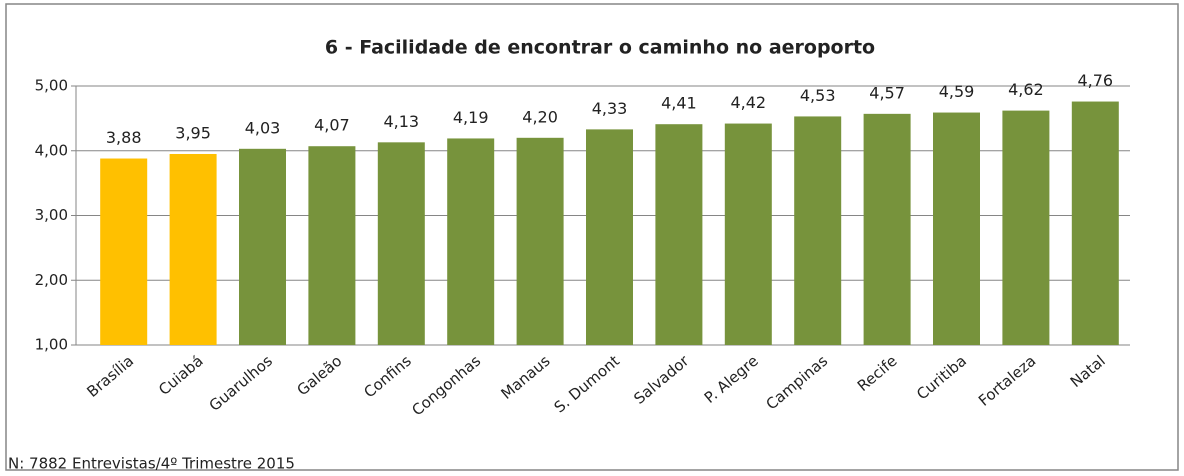  I want to click on y-tick-label: 5,00, so click(51, 86).